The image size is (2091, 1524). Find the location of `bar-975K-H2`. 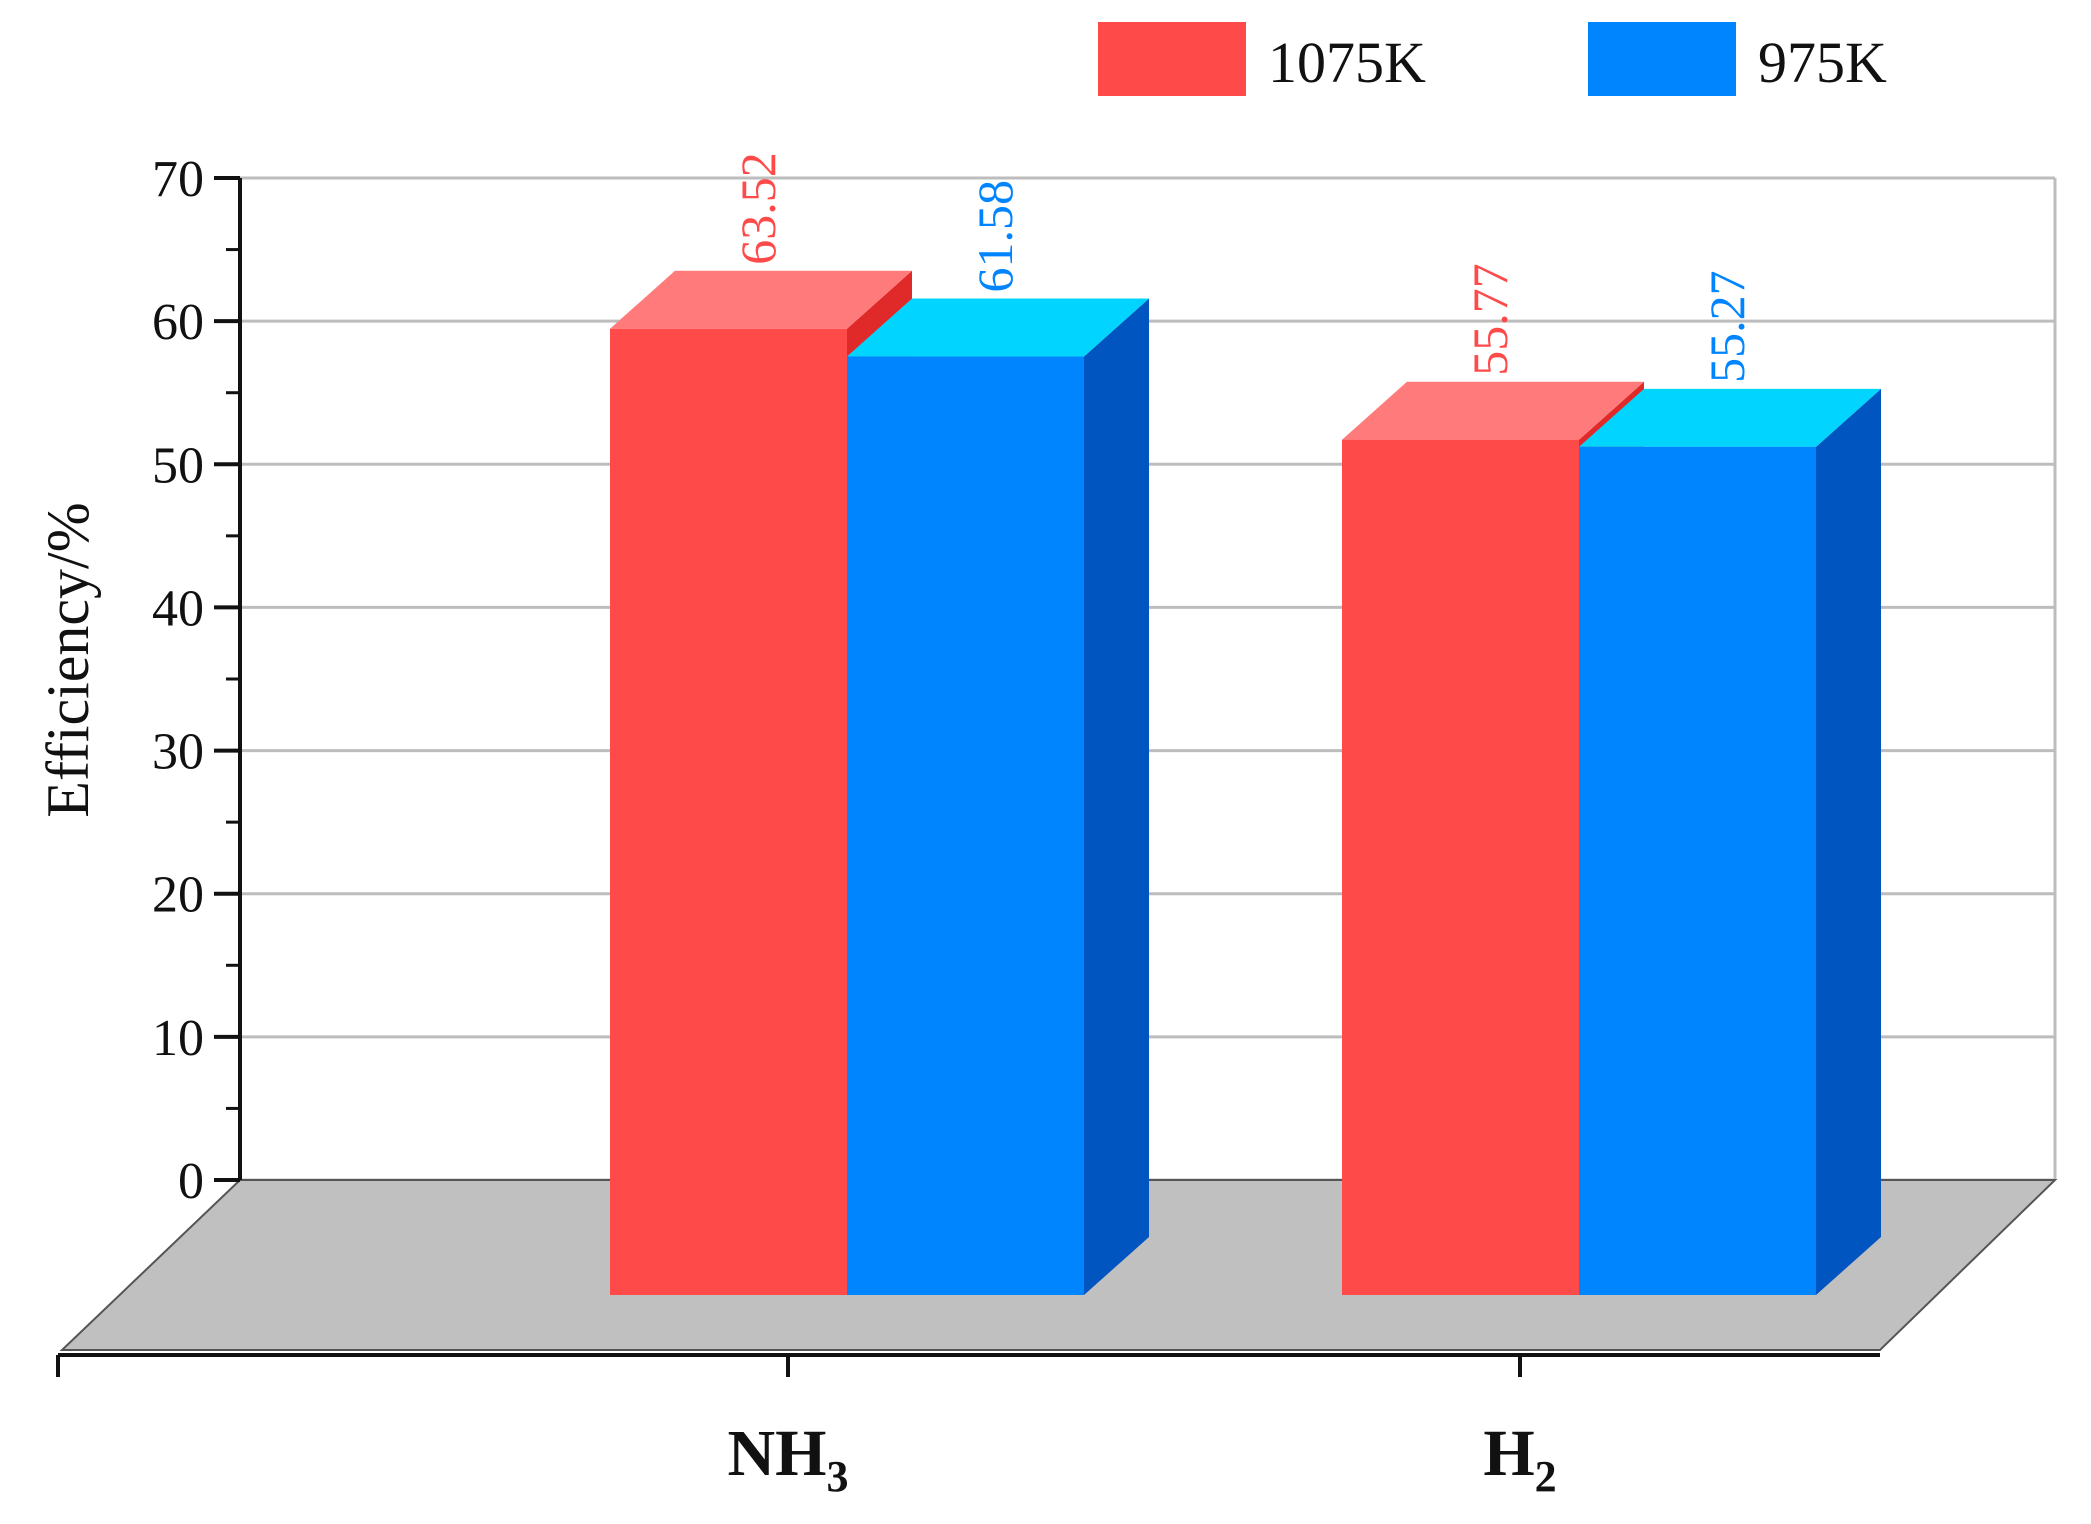

bar-975K-H2 is located at coordinates (1730, 841).